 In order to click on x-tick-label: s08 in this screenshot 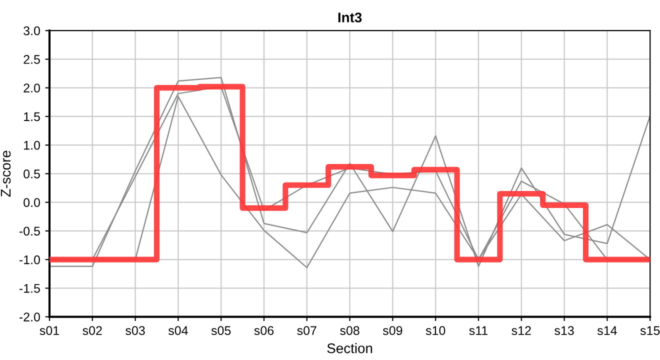, I will do `click(350, 331)`.